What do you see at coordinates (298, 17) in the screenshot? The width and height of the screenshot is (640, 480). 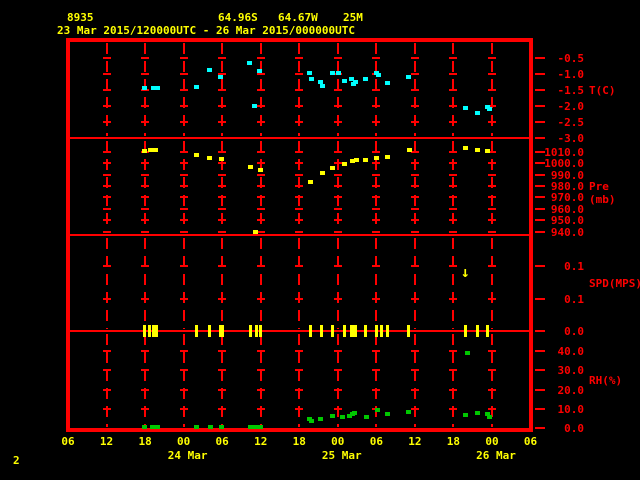 I see `longitude-label: 64.67W` at bounding box center [298, 17].